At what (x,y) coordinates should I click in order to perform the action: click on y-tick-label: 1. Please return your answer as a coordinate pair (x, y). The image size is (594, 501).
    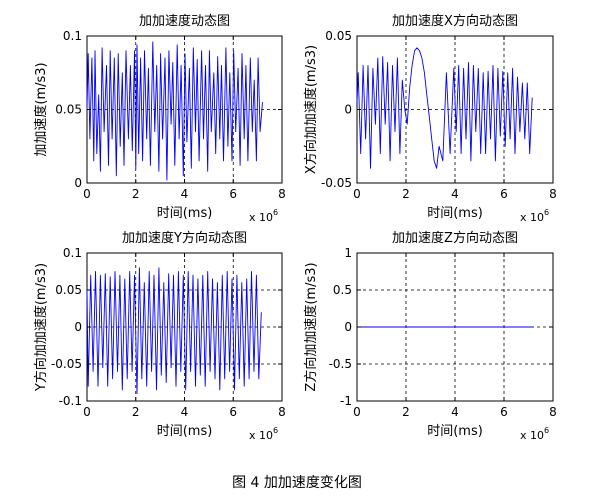
    Looking at the image, I should click on (348, 253).